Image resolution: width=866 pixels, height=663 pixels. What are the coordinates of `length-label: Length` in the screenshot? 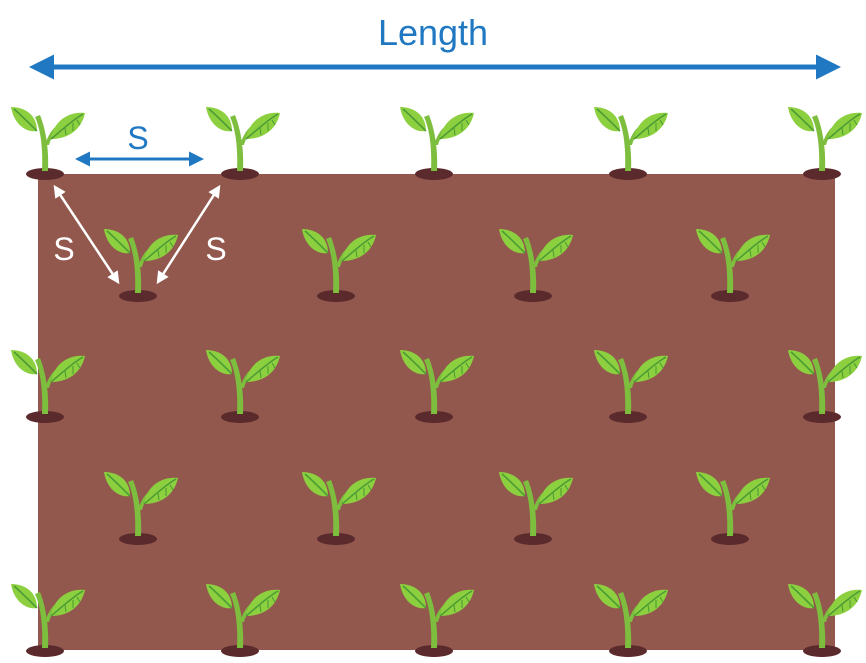 It's located at (433, 32).